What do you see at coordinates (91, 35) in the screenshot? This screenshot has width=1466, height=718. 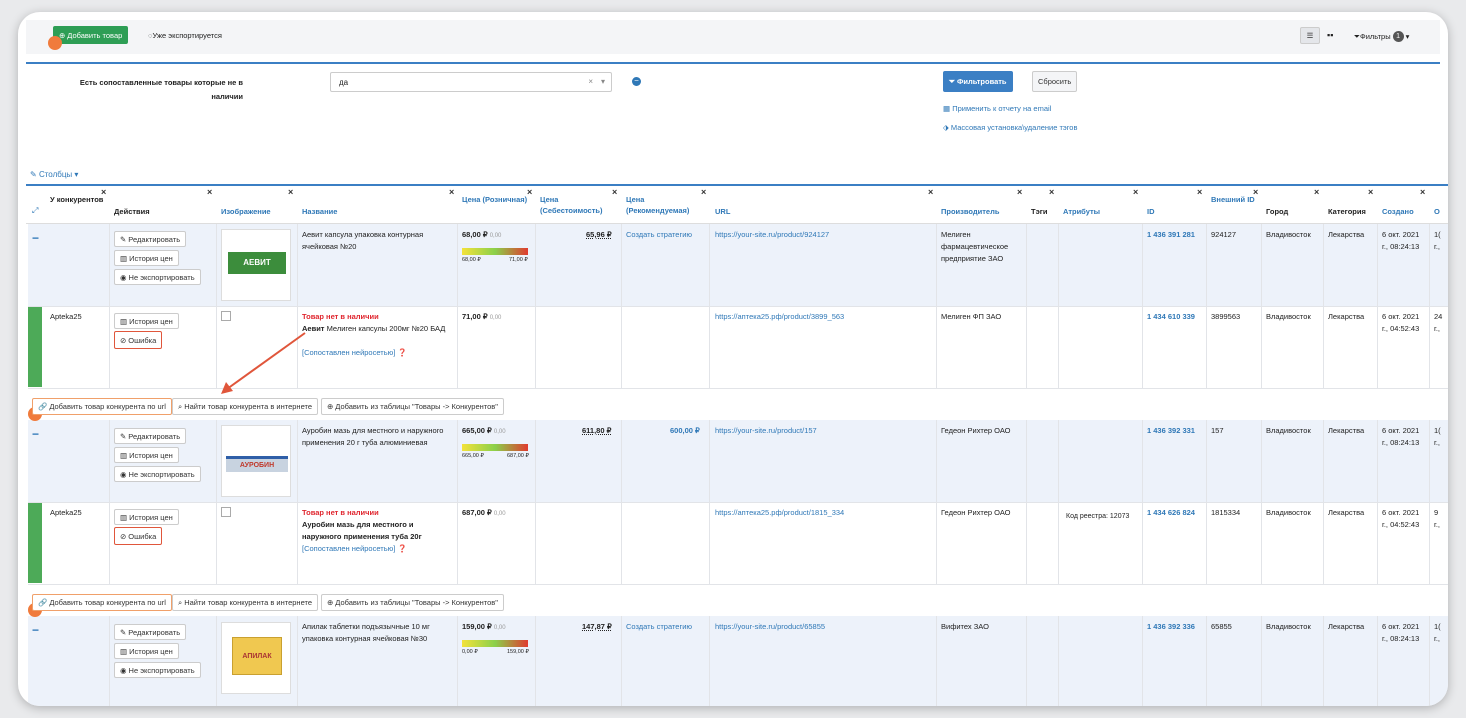 I see `add-product-button: ⊕ Добавить товар` at bounding box center [91, 35].